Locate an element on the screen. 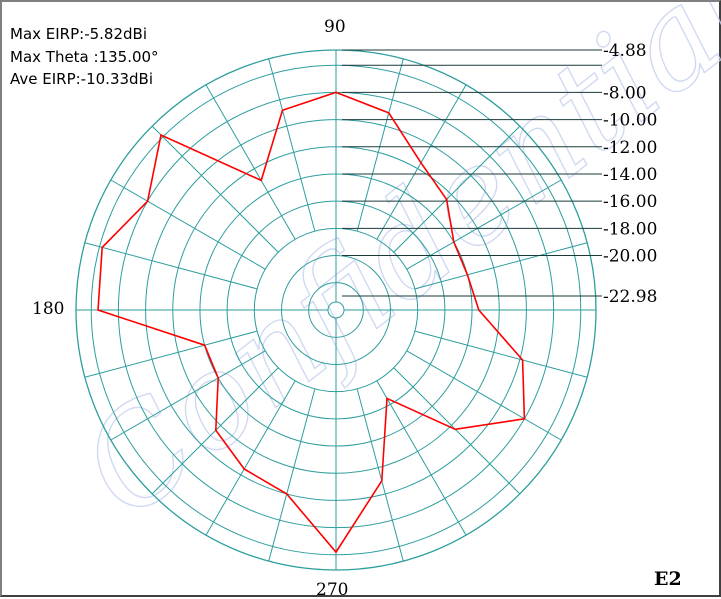 This screenshot has height=599, width=721. r-tick-label: -4.88 is located at coordinates (625, 51).